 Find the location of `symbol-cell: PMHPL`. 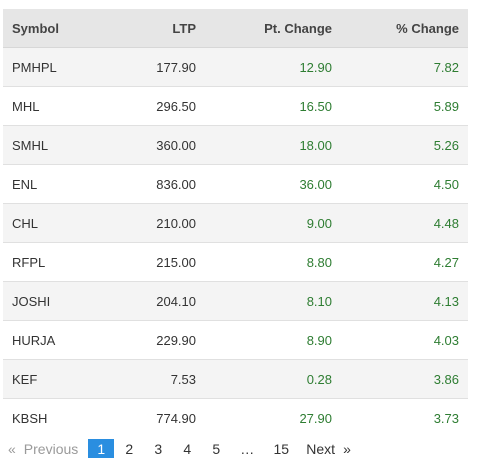

symbol-cell: PMHPL is located at coordinates (58, 67).